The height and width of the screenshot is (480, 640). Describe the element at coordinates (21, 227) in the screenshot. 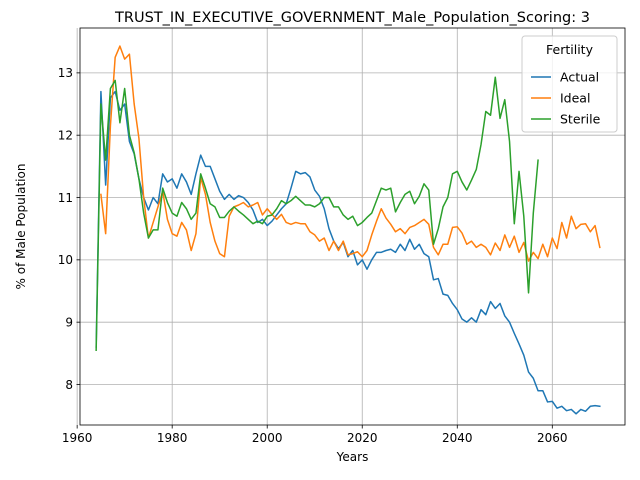

I see `y-axis-label: % of Male Population` at that location.